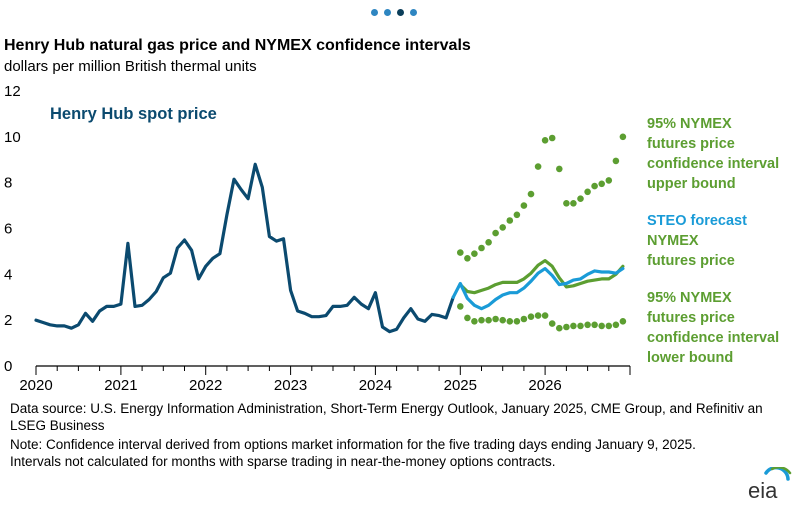 The image size is (804, 505). What do you see at coordinates (35, 385) in the screenshot?
I see `x-tick-label: 2020` at bounding box center [35, 385].